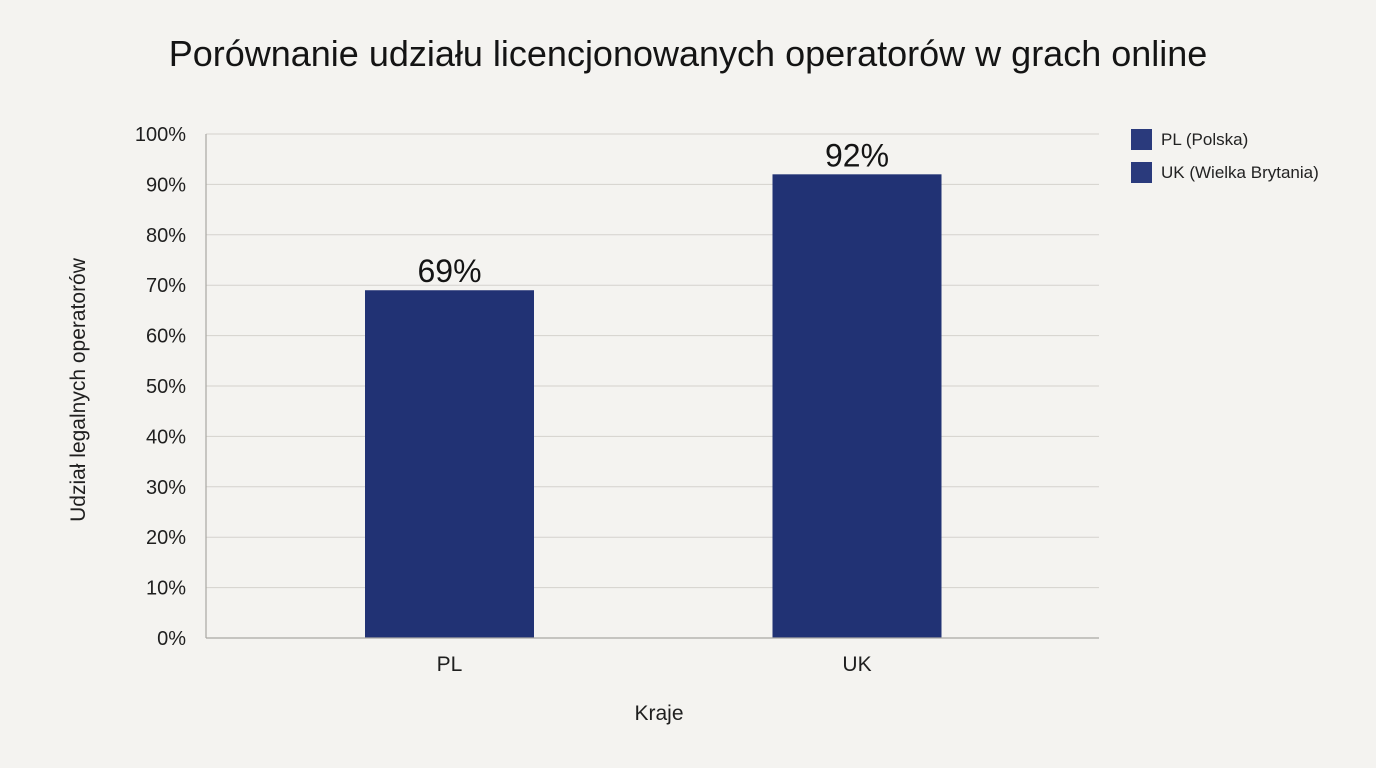 This screenshot has height=768, width=1376. What do you see at coordinates (450, 664) in the screenshot?
I see `x-category-label: PL` at bounding box center [450, 664].